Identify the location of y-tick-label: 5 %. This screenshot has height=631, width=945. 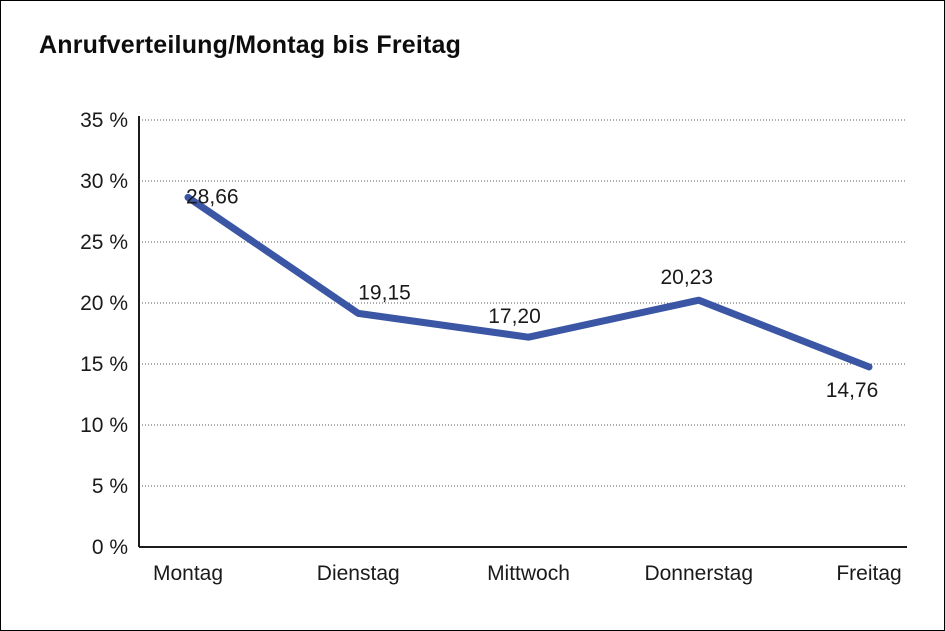
(110, 486).